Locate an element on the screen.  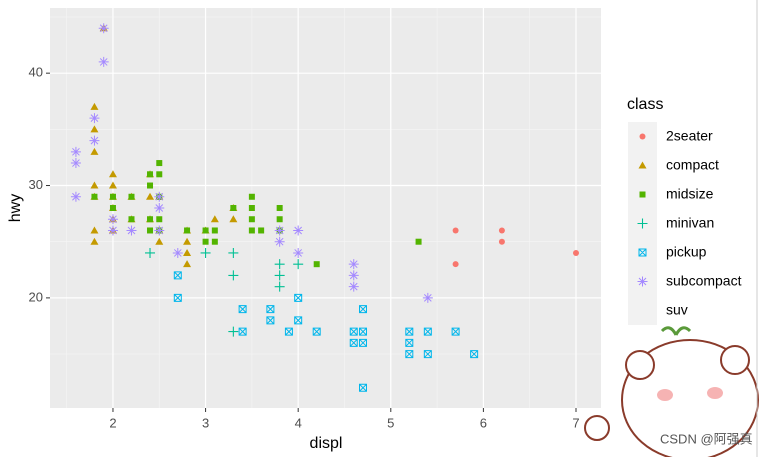
legend-label: pickup is located at coordinates (686, 252).